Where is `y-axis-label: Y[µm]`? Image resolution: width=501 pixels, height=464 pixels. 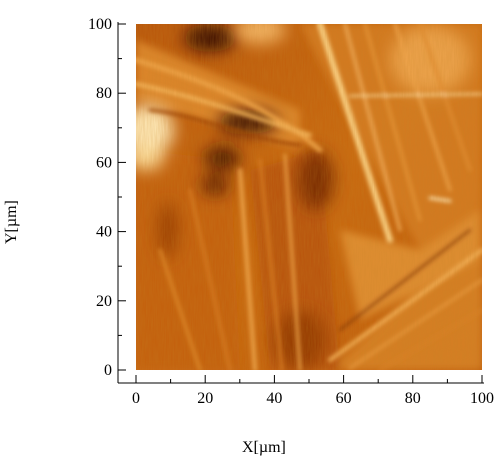
y-axis-label: Y[µm] is located at coordinates (11, 222).